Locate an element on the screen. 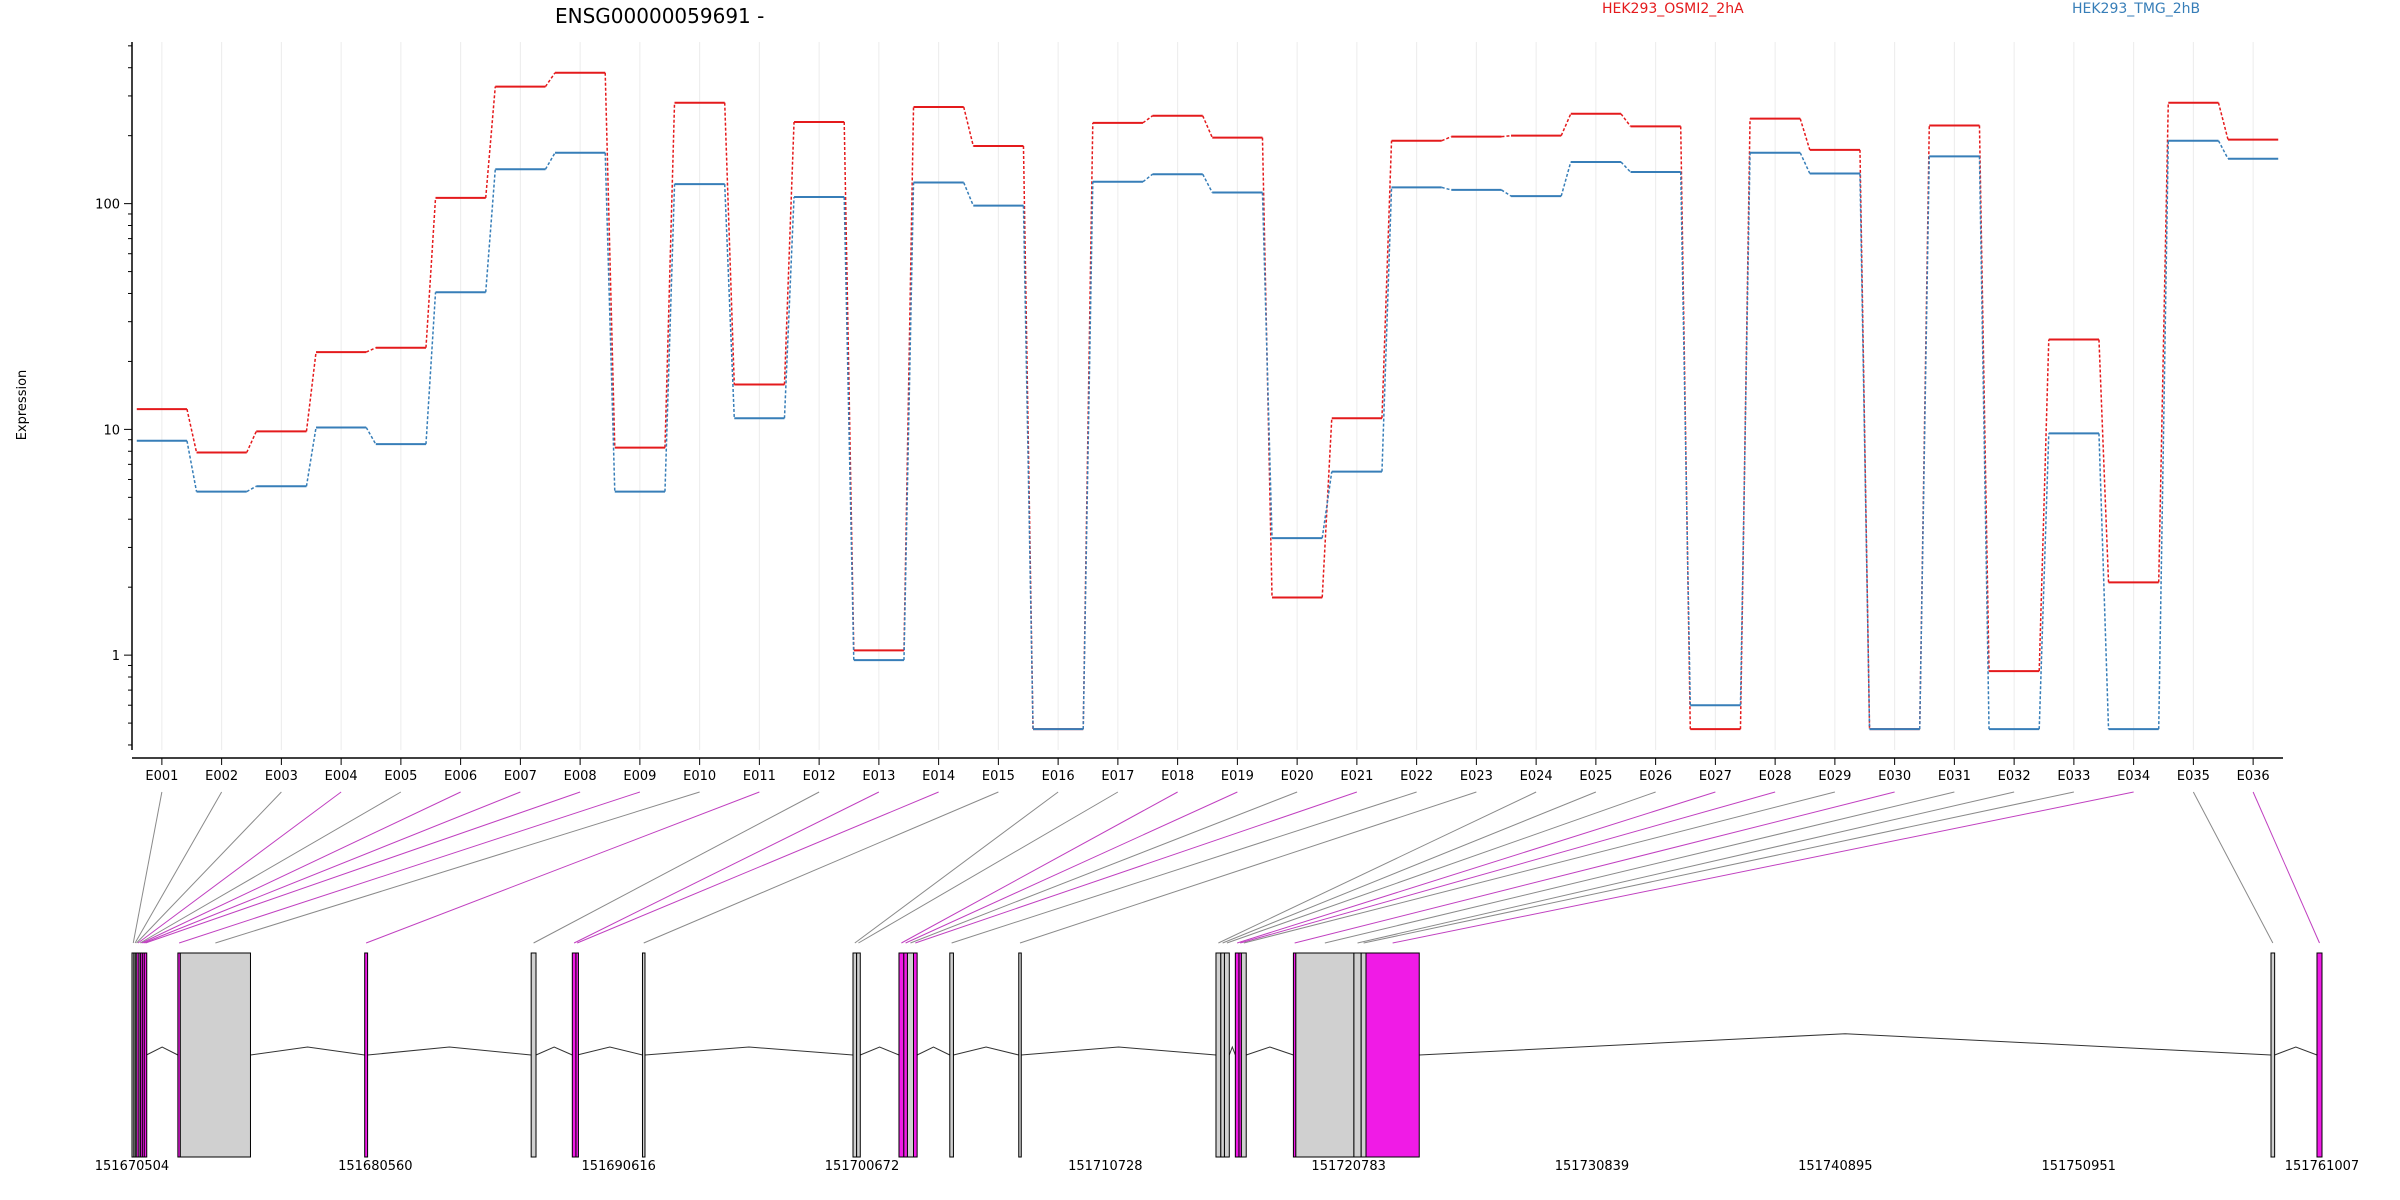 The width and height of the screenshot is (2400, 1200). x-tick-label-E009: E009 is located at coordinates (639, 776).